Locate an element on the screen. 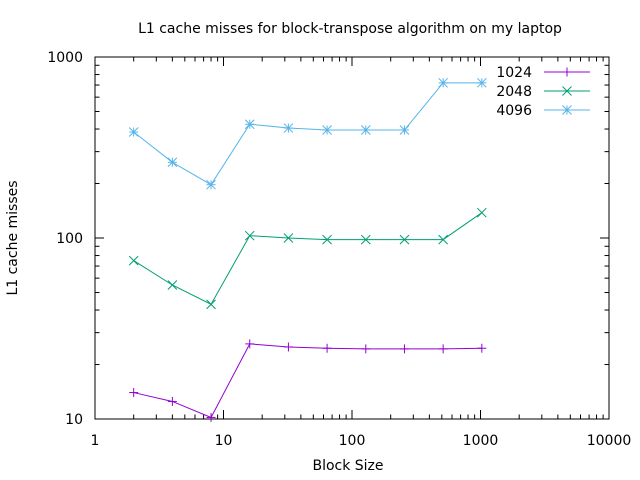 The image size is (640, 480). x-tick-label: 1000 is located at coordinates (481, 441).